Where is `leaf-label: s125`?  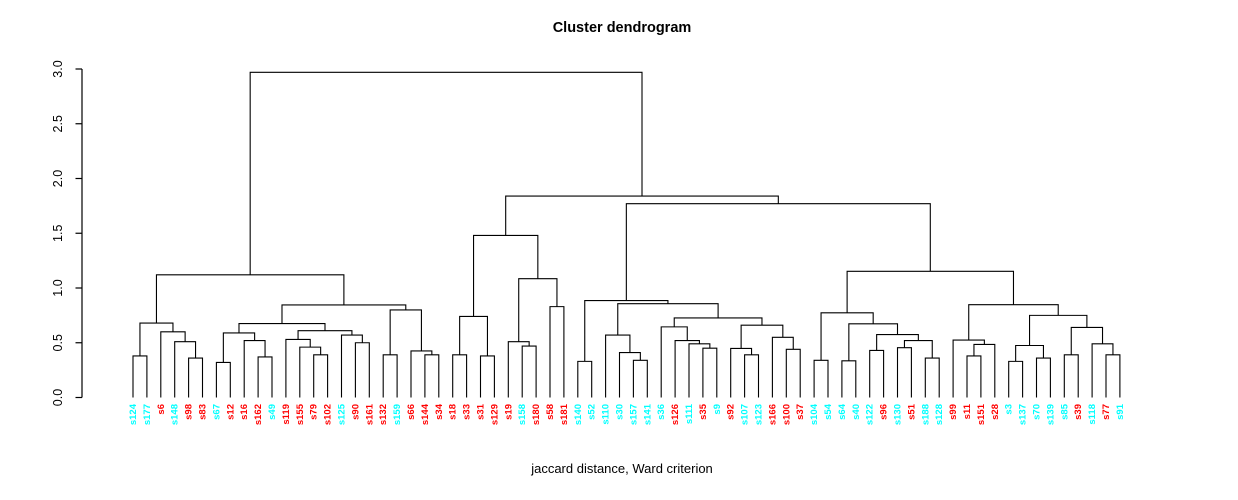 leaf-label: s125 is located at coordinates (342, 414).